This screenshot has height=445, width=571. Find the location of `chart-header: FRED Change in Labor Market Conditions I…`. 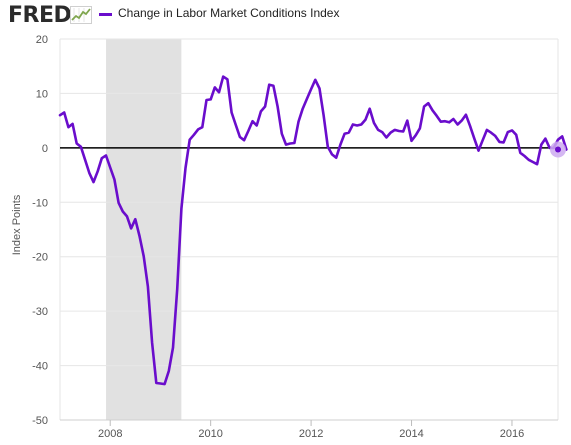

chart-header: FRED Change in Labor Market Conditions I… is located at coordinates (285, 15).